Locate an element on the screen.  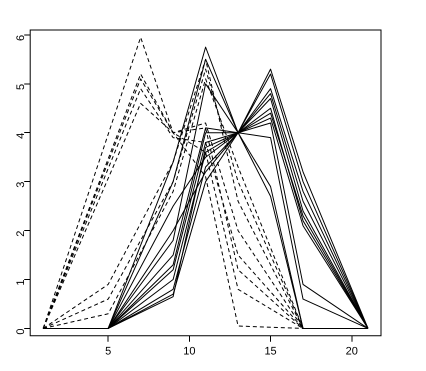
x-tick-label: 20 is located at coordinates (352, 351).